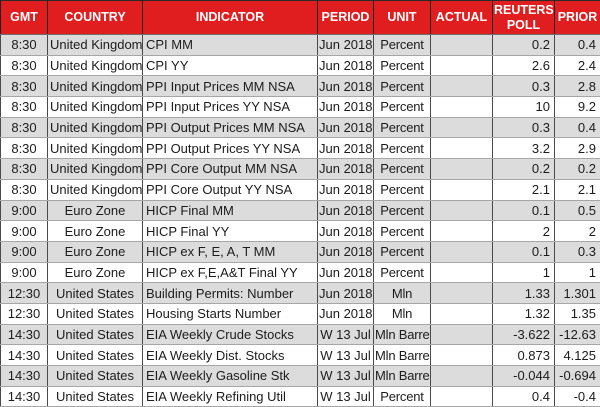 This screenshot has height=407, width=600. What do you see at coordinates (577, 251) in the screenshot?
I see `cell-prior: 0.3` at bounding box center [577, 251].